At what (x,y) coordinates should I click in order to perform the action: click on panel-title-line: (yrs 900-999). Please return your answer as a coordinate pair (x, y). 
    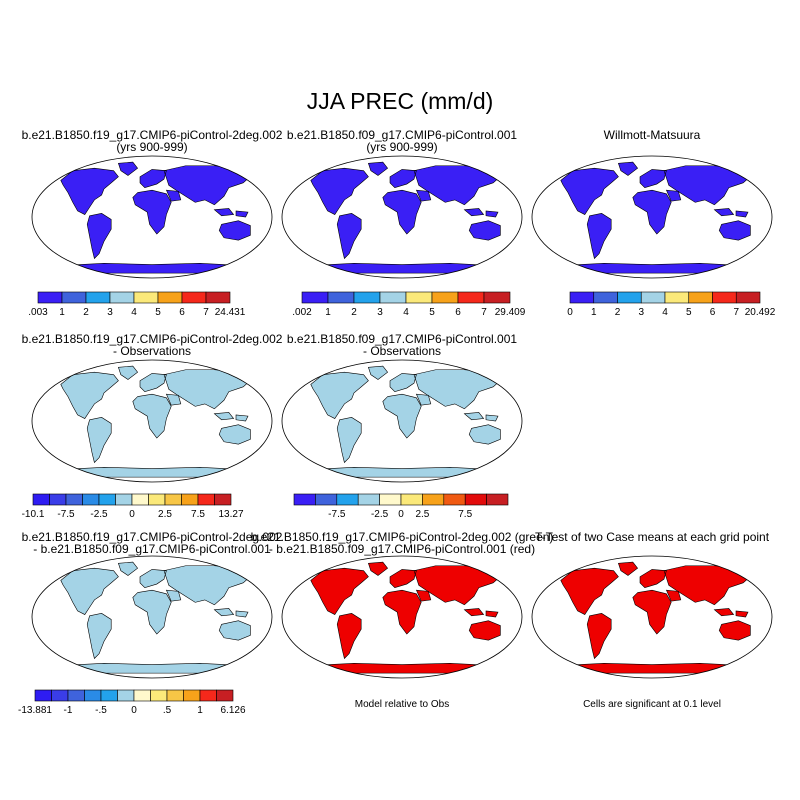
    Looking at the image, I should click on (151, 147).